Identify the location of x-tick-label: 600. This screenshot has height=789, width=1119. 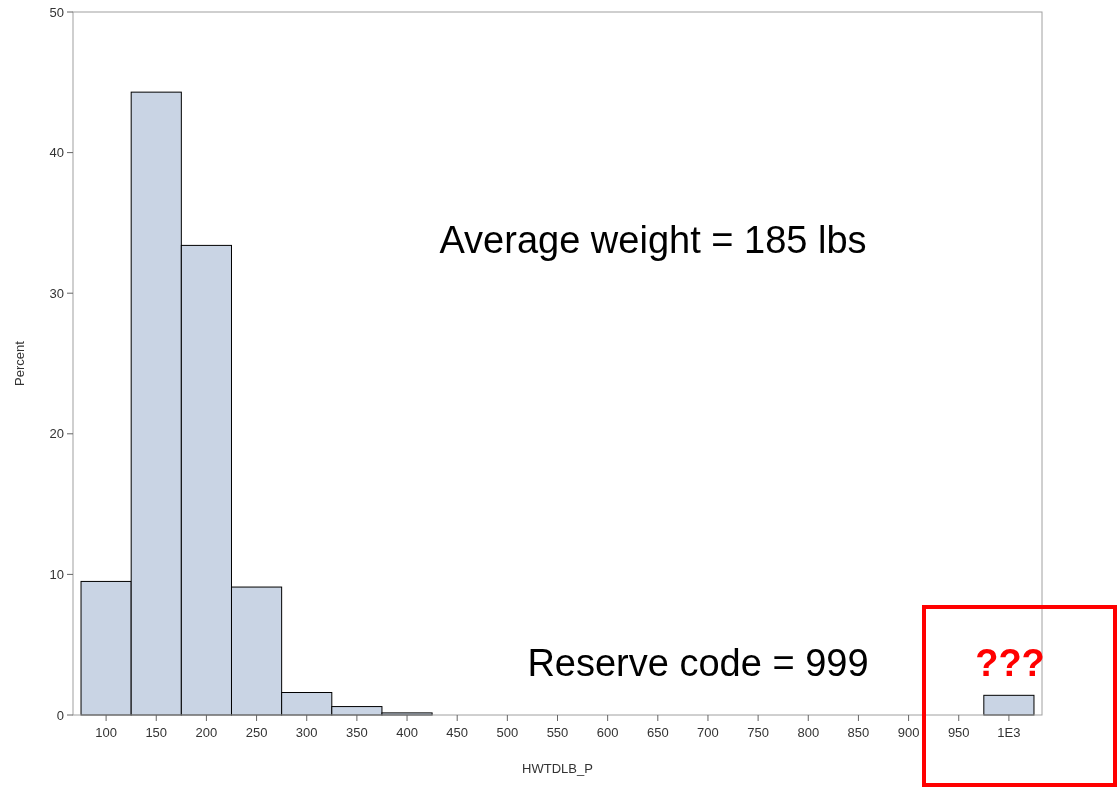
(607, 732).